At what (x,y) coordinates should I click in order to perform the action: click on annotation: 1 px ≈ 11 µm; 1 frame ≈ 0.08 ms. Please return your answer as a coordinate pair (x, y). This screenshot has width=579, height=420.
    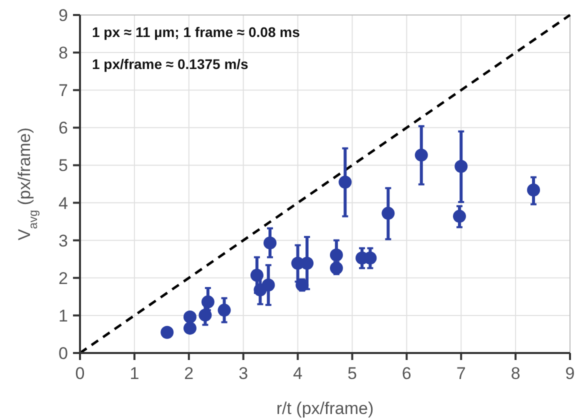
    Looking at the image, I should click on (196, 32).